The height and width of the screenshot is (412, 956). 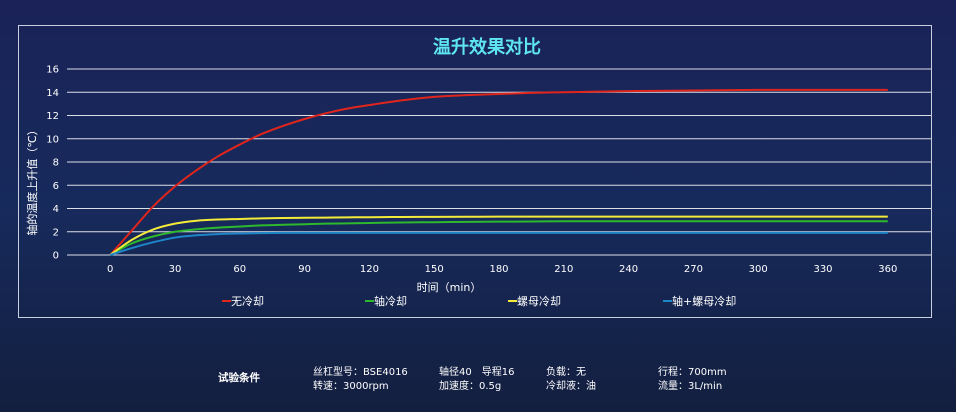 What do you see at coordinates (351, 386) in the screenshot?
I see `condition-speed: 转速：3000rpm` at bounding box center [351, 386].